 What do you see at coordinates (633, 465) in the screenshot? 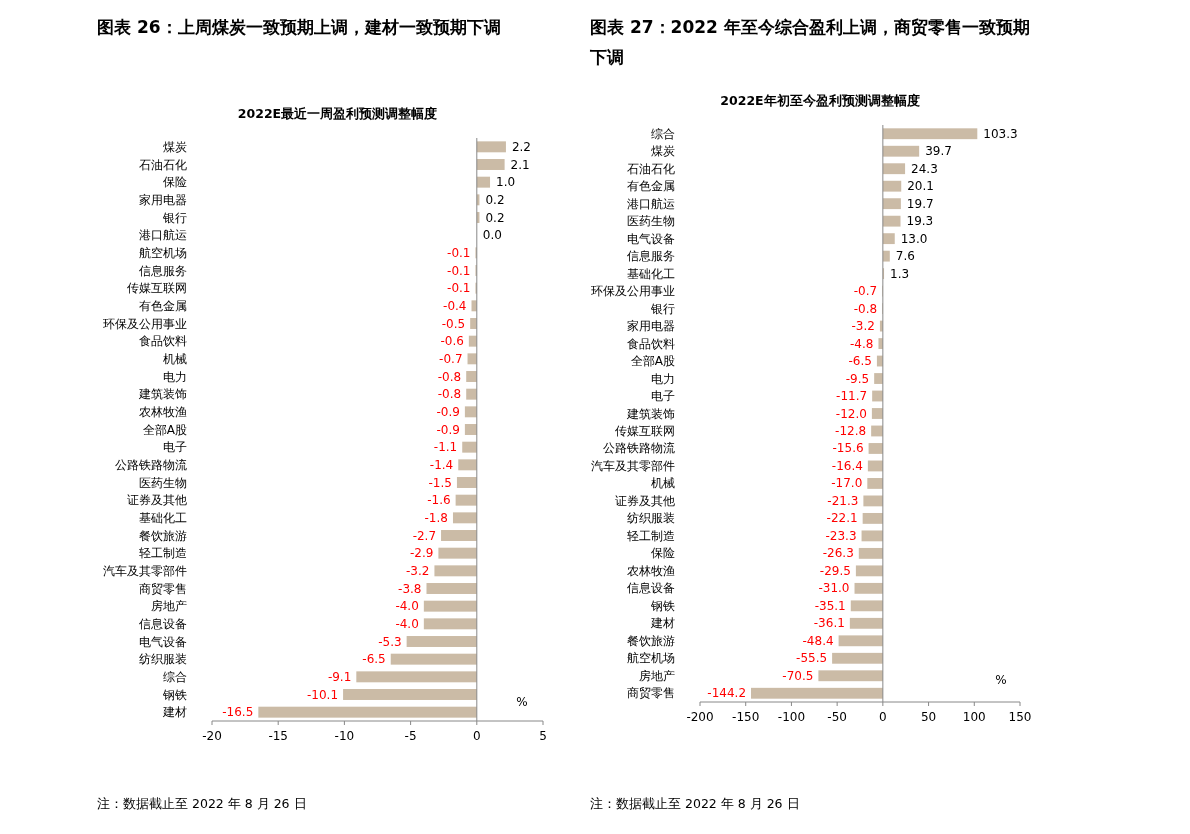
I see `y-tick-label: 汽车及其零部件` at bounding box center [633, 465].